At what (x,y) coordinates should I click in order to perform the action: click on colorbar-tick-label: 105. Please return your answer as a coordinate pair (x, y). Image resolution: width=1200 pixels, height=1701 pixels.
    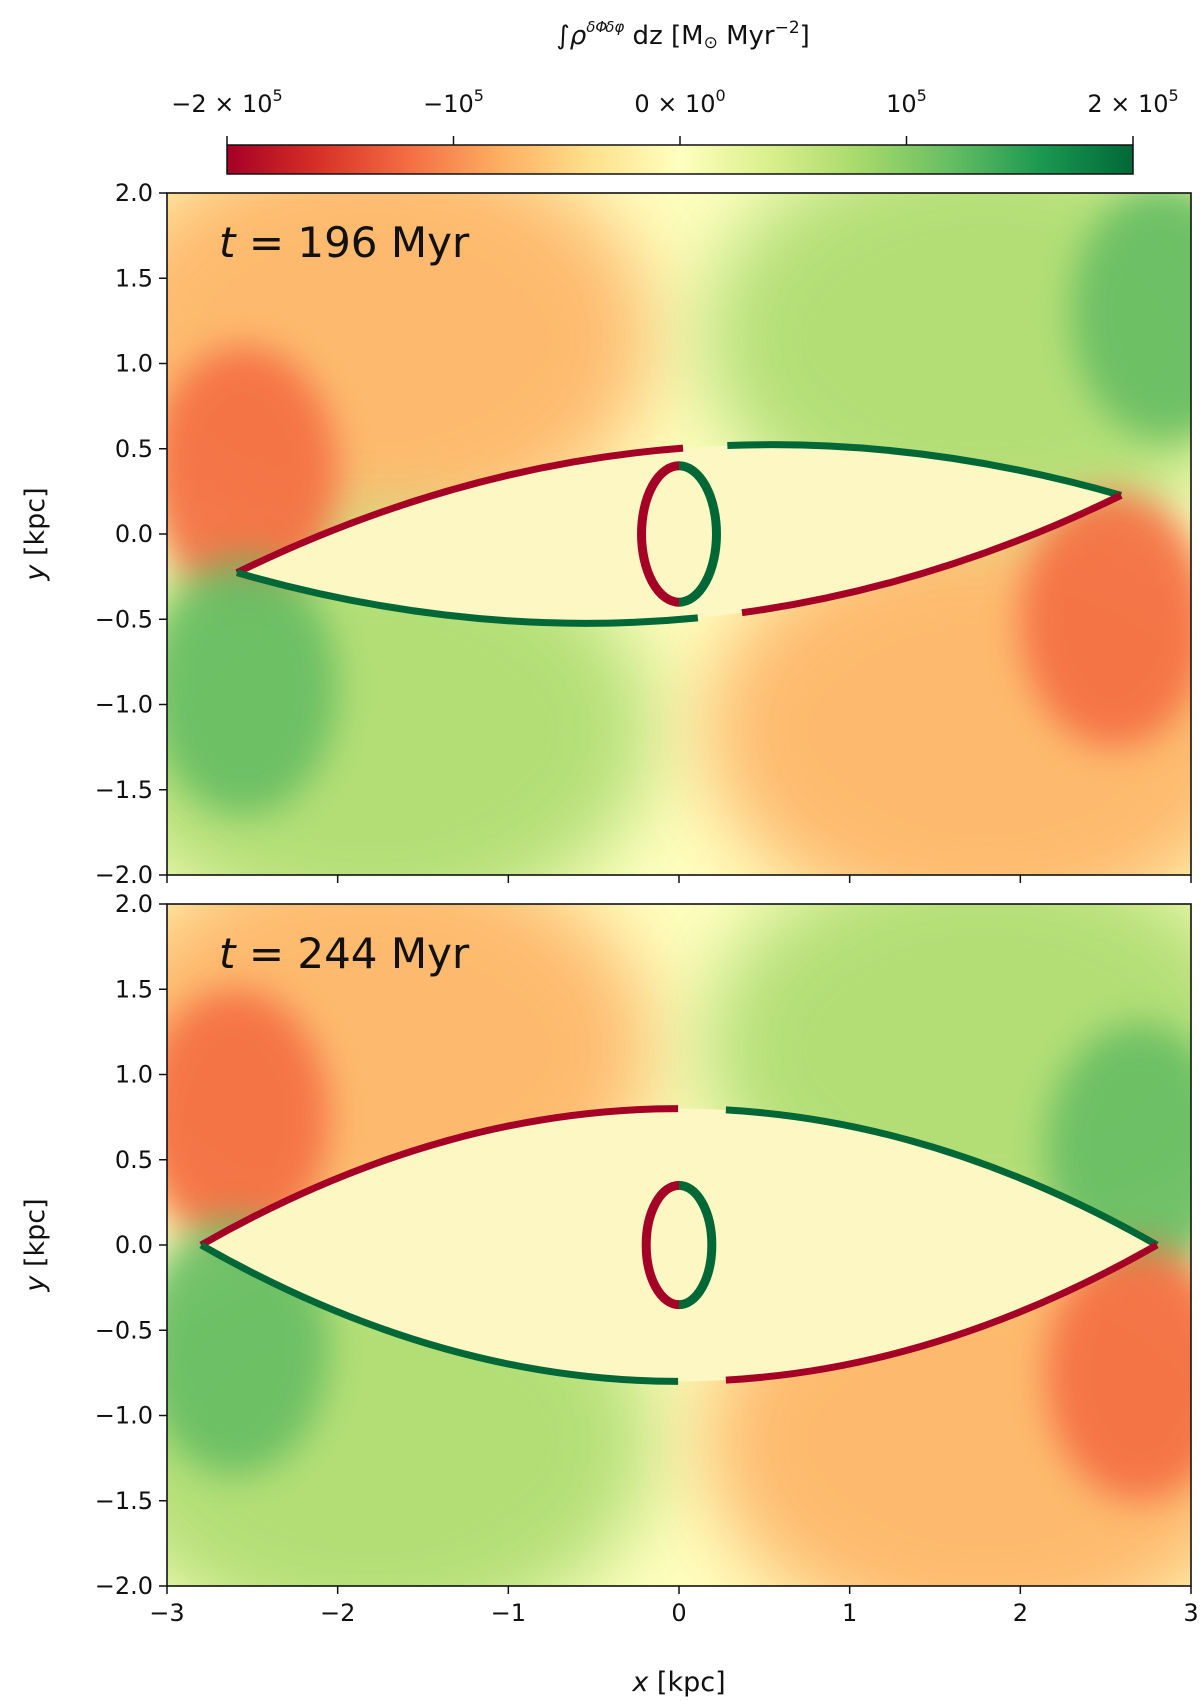
    Looking at the image, I should click on (906, 102).